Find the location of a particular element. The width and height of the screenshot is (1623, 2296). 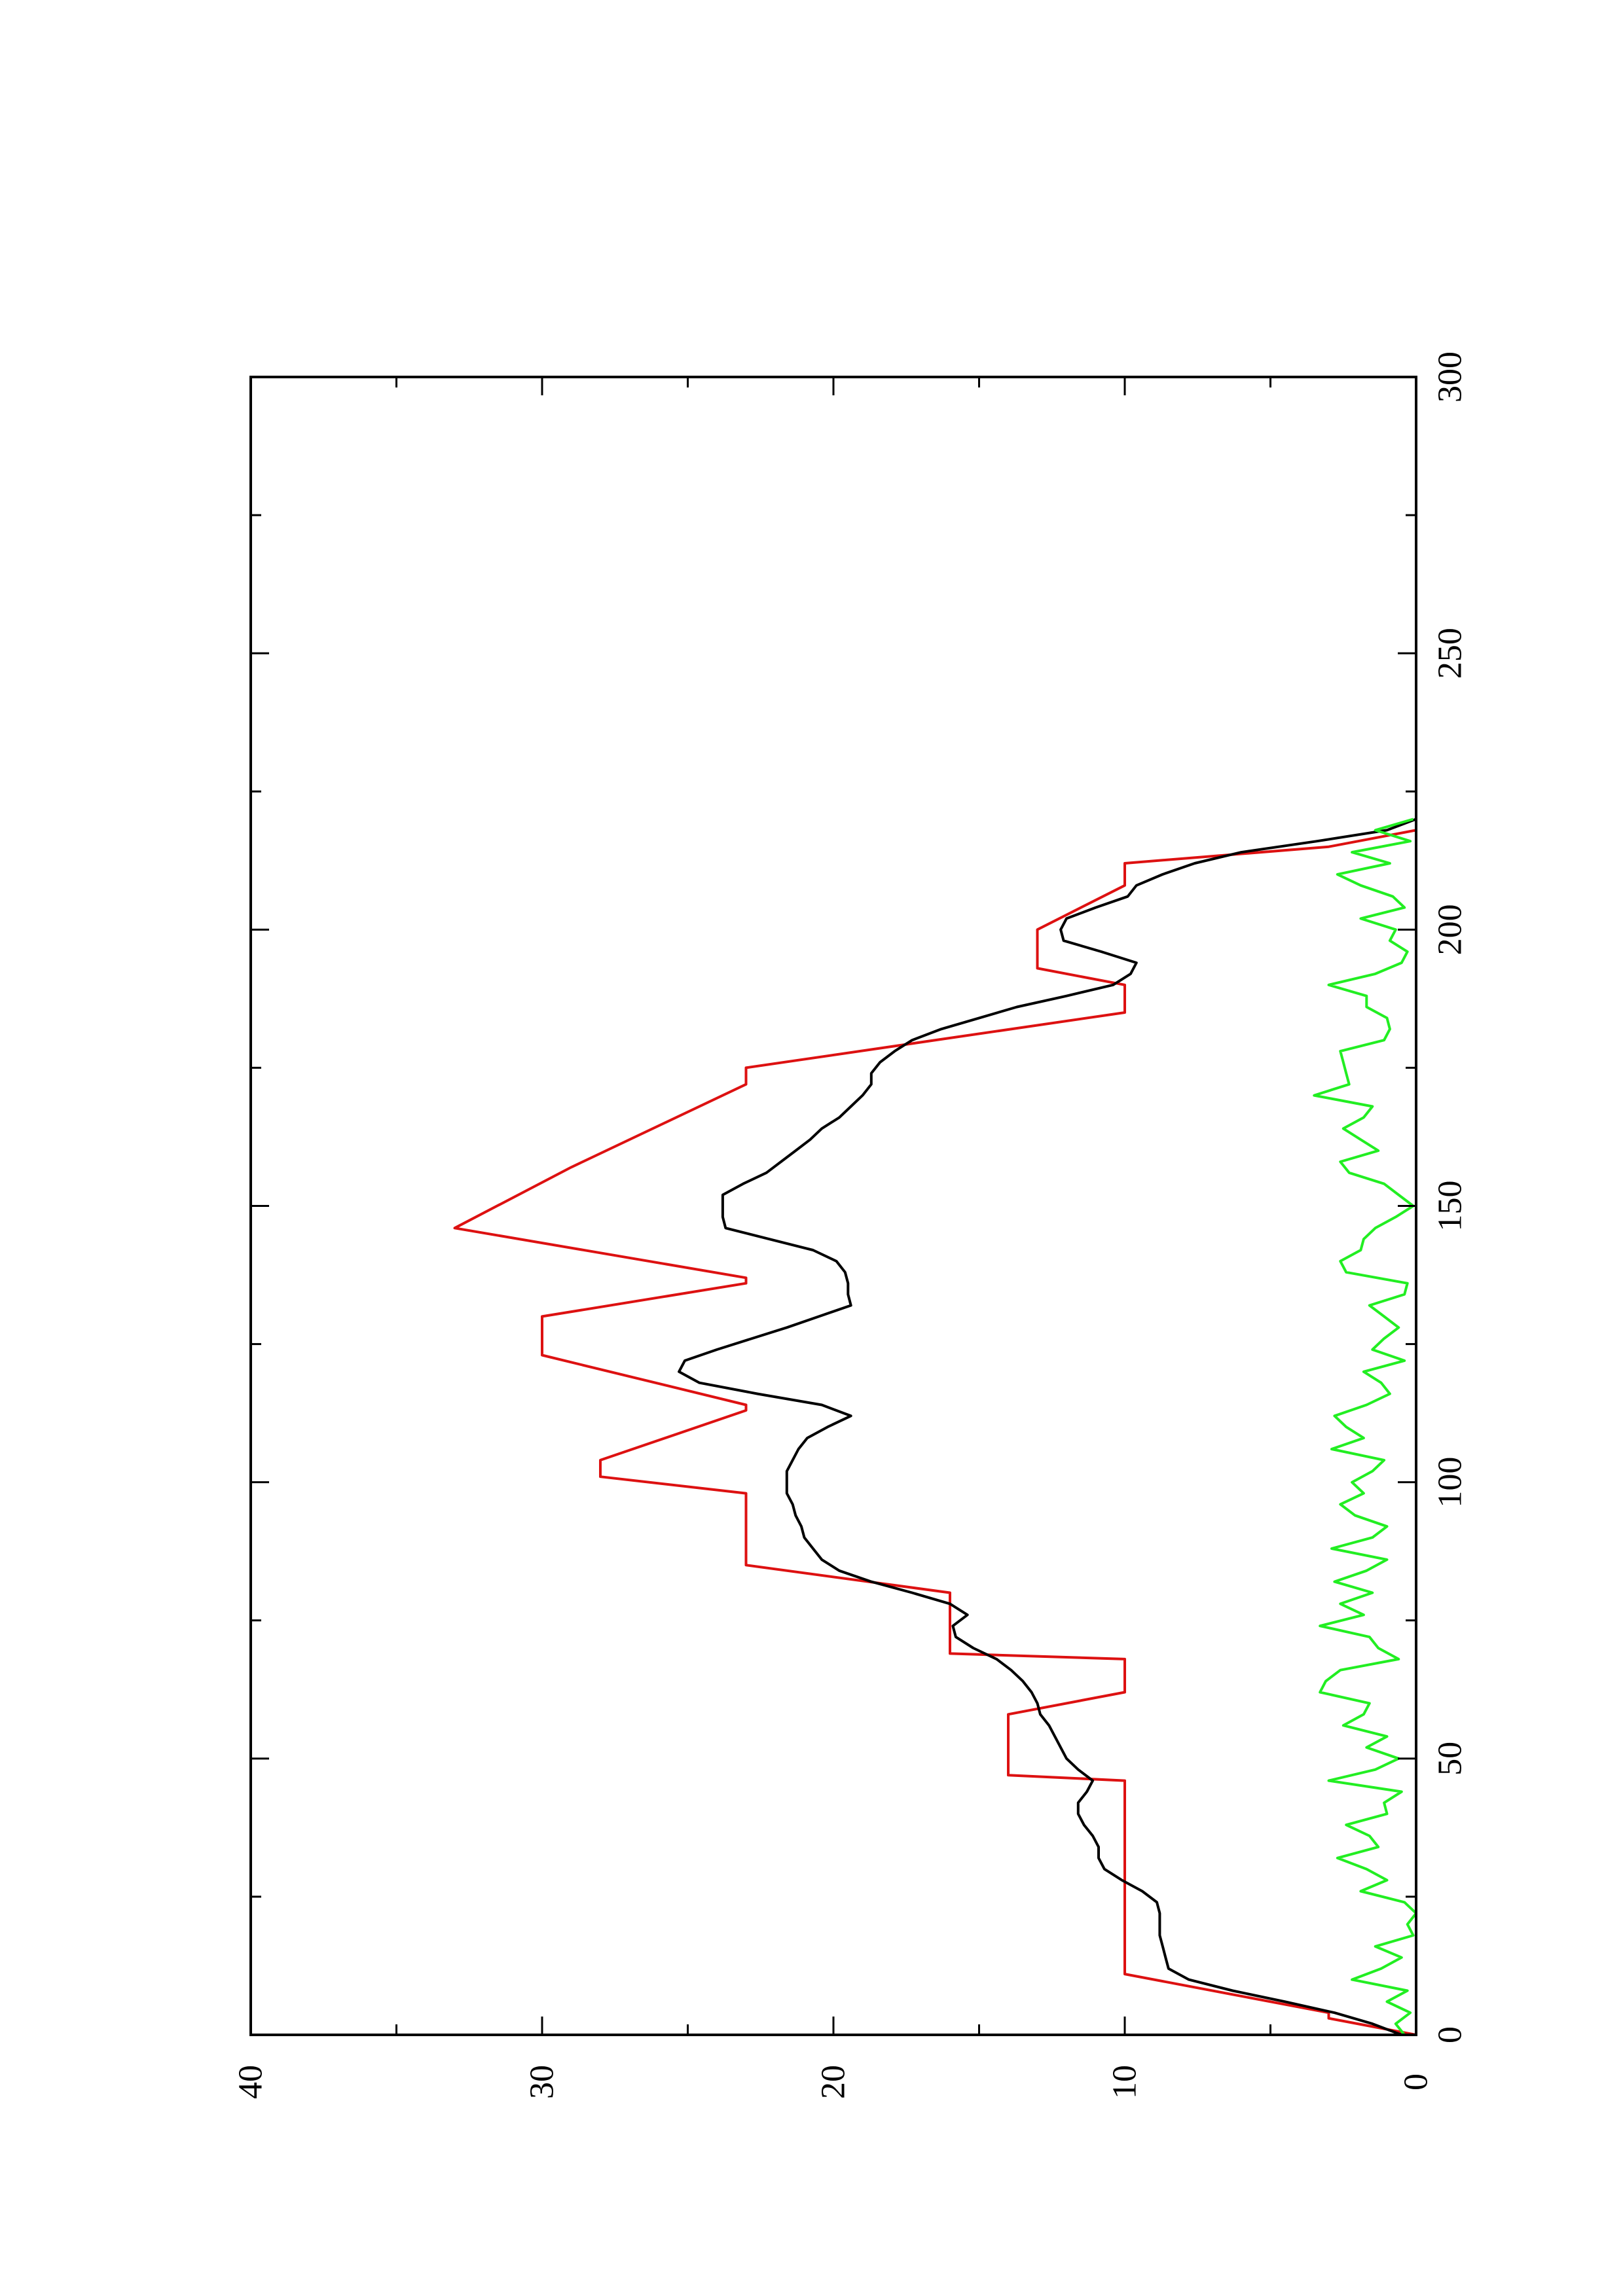

y-tick-label: 40 is located at coordinates (251, 2082).